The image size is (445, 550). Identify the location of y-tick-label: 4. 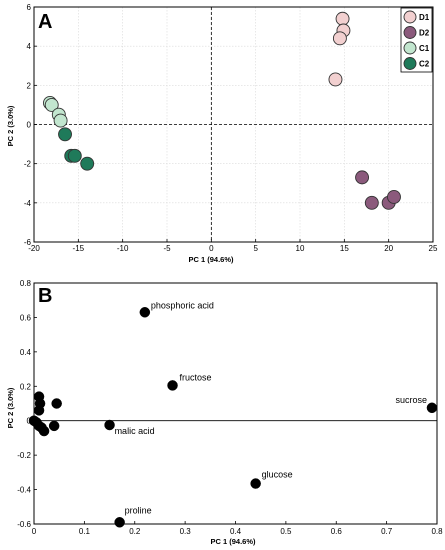
(29, 46).